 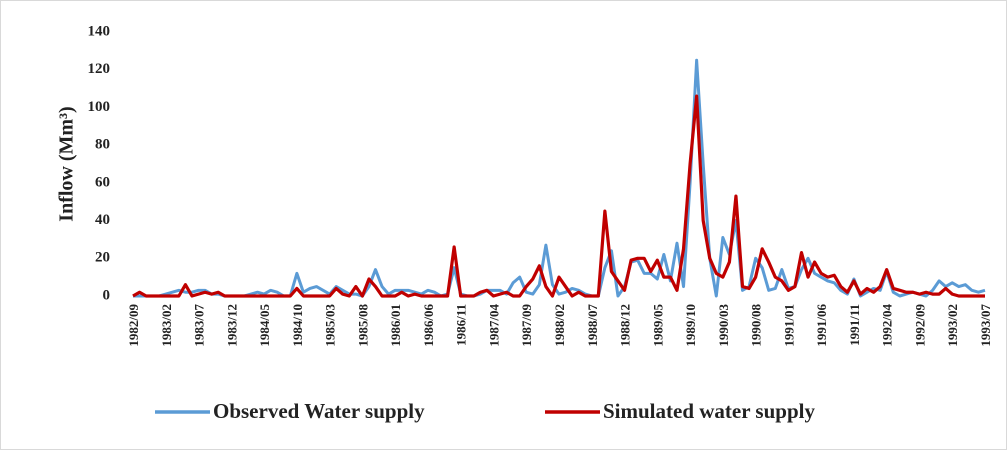 What do you see at coordinates (592, 325) in the screenshot?
I see `x-tick-label: 1988/07` at bounding box center [592, 325].